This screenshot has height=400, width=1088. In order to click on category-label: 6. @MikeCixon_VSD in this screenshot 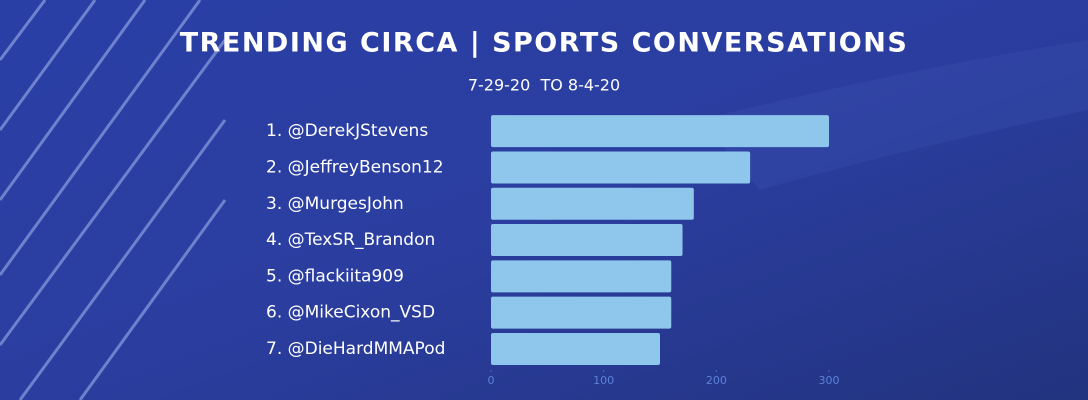, I will do `click(350, 313)`.